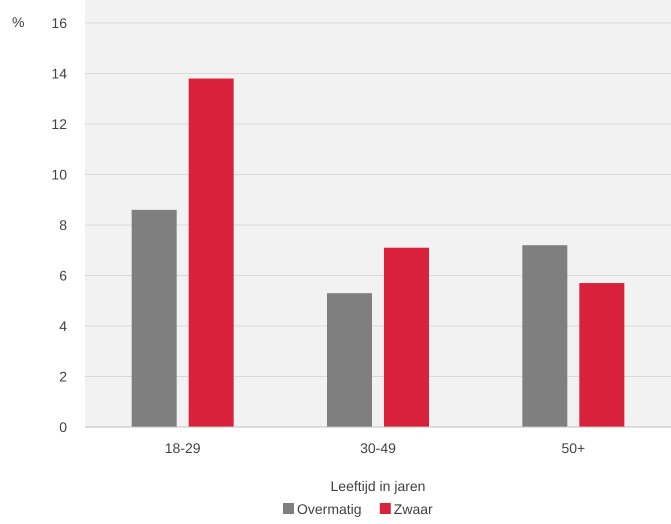 The image size is (671, 524). Describe the element at coordinates (182, 448) in the screenshot. I see `x-tick-label: 18-29` at that location.